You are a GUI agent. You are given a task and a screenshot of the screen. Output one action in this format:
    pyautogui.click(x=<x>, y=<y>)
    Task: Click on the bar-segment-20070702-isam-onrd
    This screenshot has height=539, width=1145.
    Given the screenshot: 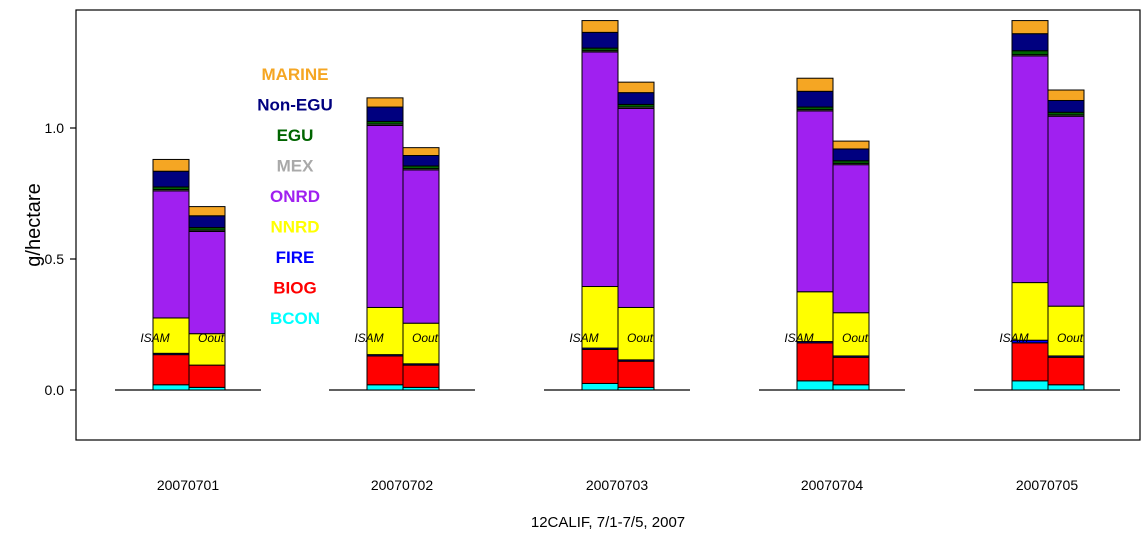 What is the action you would take?
    pyautogui.click(x=385, y=216)
    